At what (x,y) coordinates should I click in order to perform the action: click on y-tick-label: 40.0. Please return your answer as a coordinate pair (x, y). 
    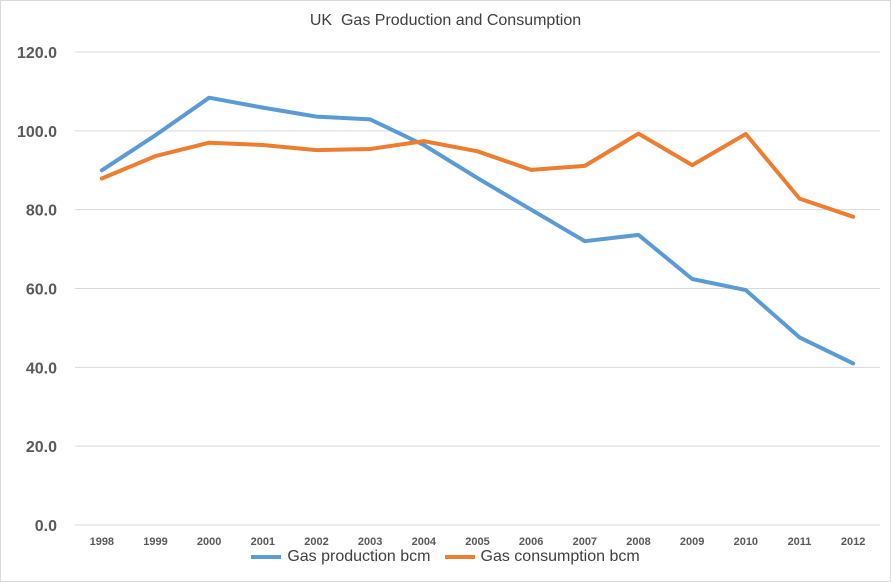
    Looking at the image, I should click on (41, 368).